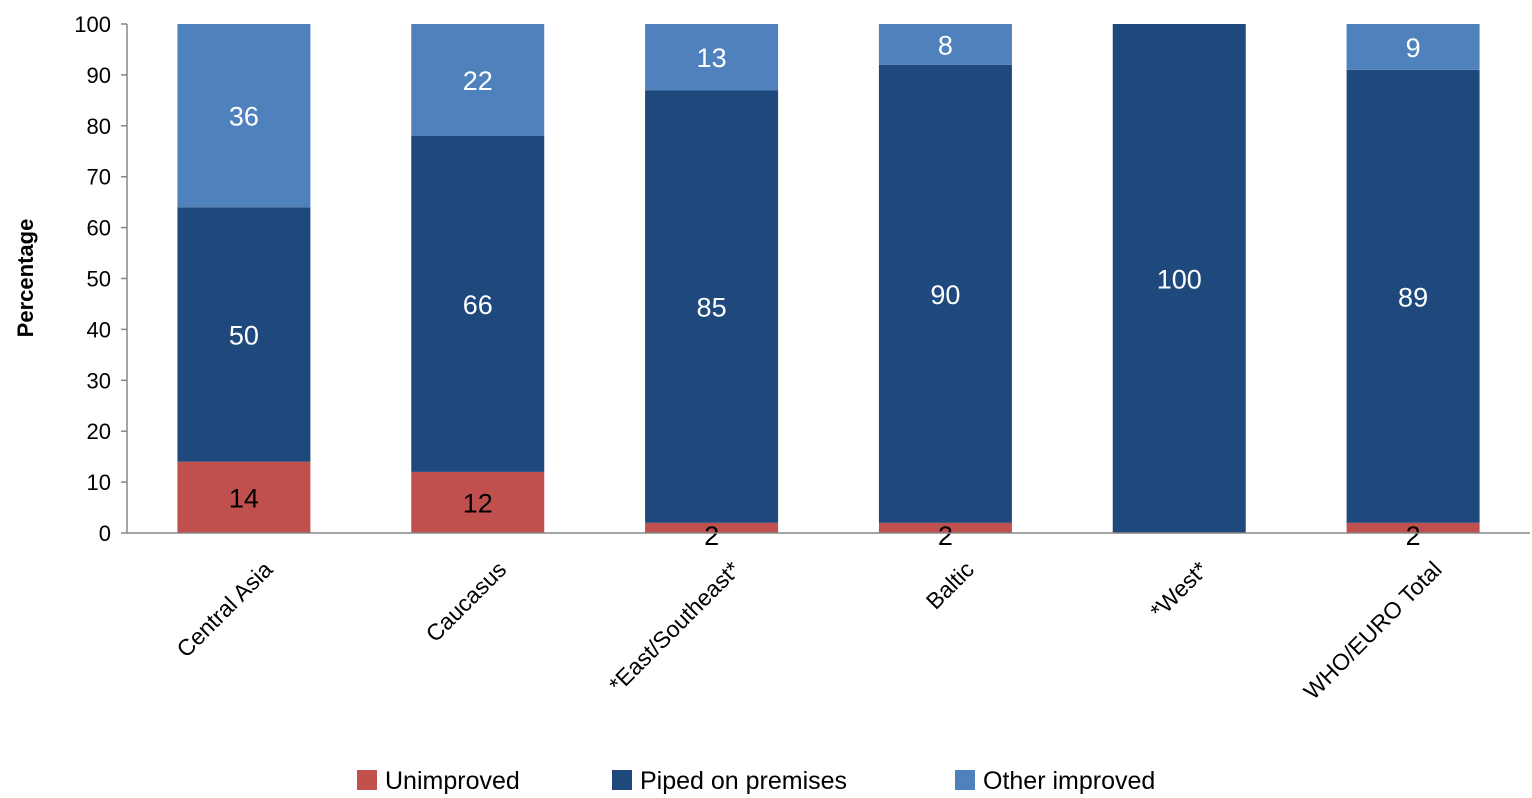 The image size is (1532, 798). I want to click on y-tick-label: 0, so click(105, 533).